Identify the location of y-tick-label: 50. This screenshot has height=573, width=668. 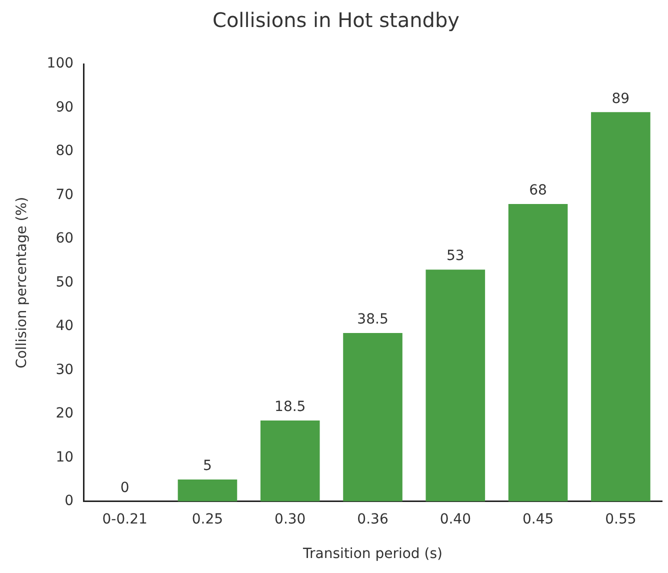
(65, 282).